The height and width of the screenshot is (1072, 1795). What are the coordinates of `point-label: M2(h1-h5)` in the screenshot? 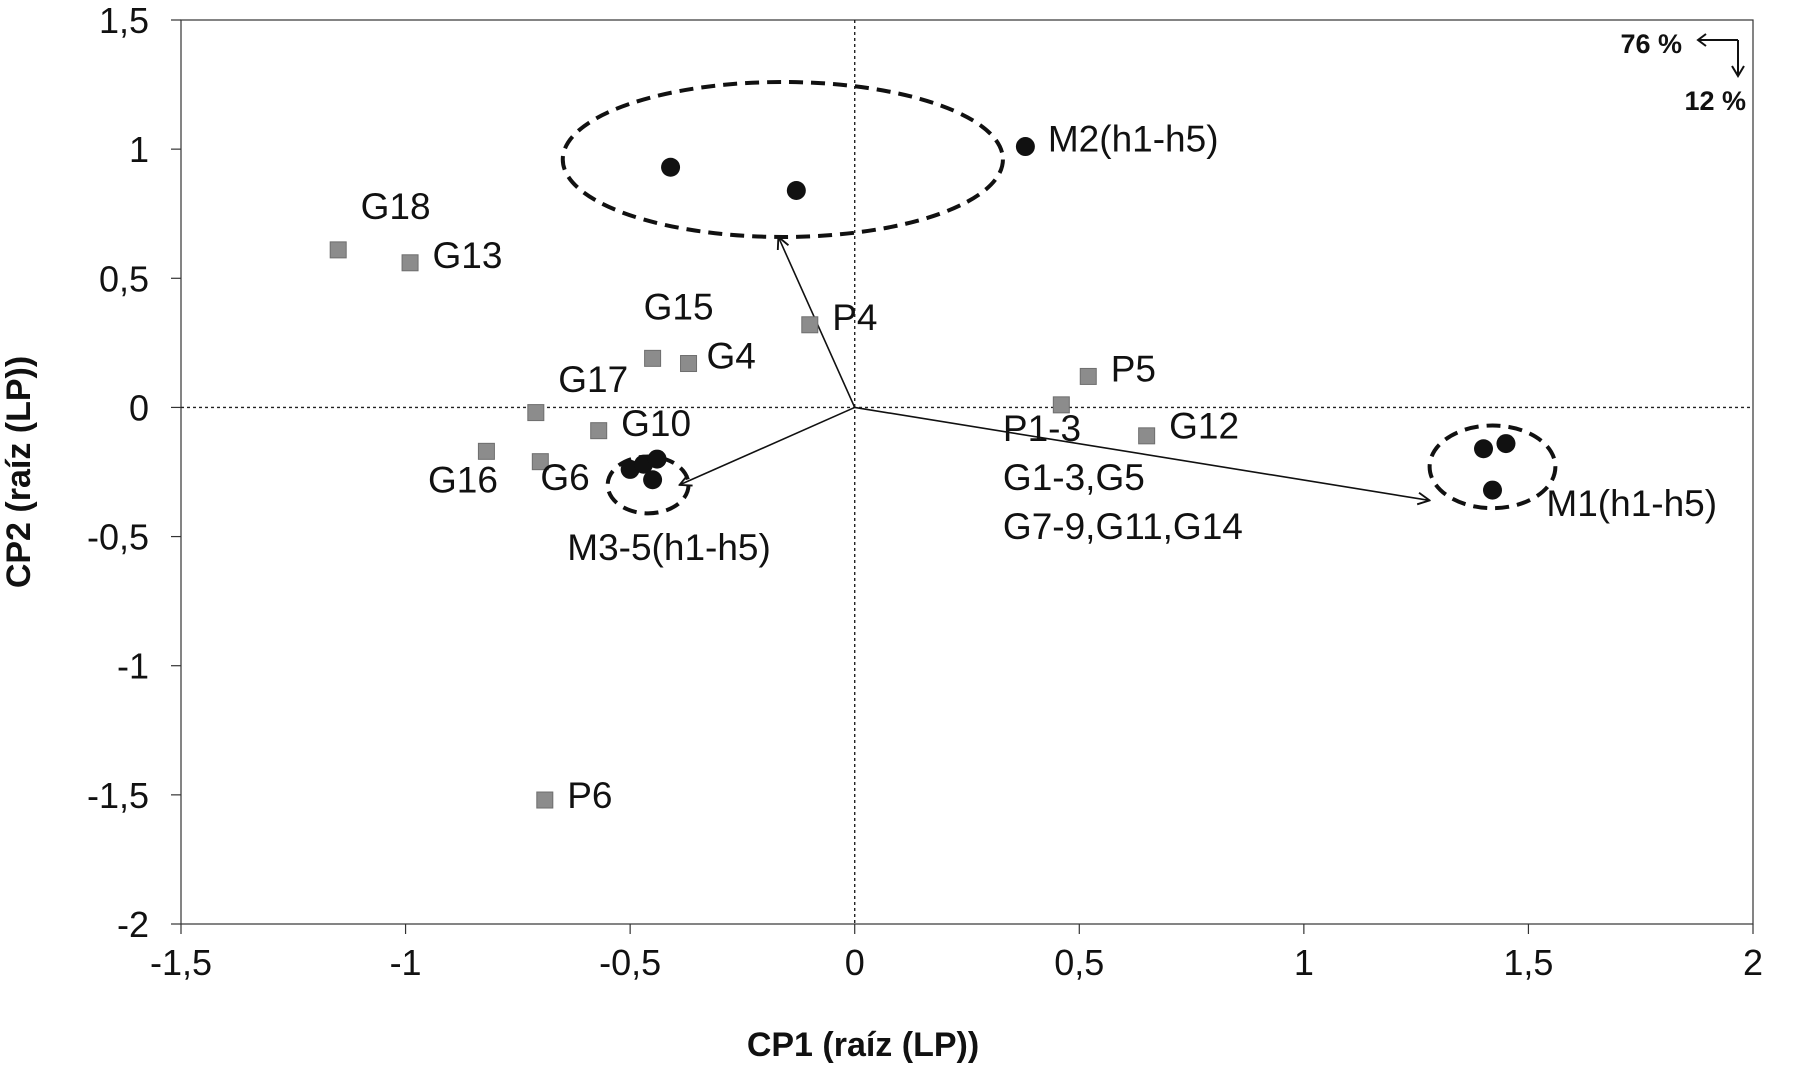 It's located at (1133, 139).